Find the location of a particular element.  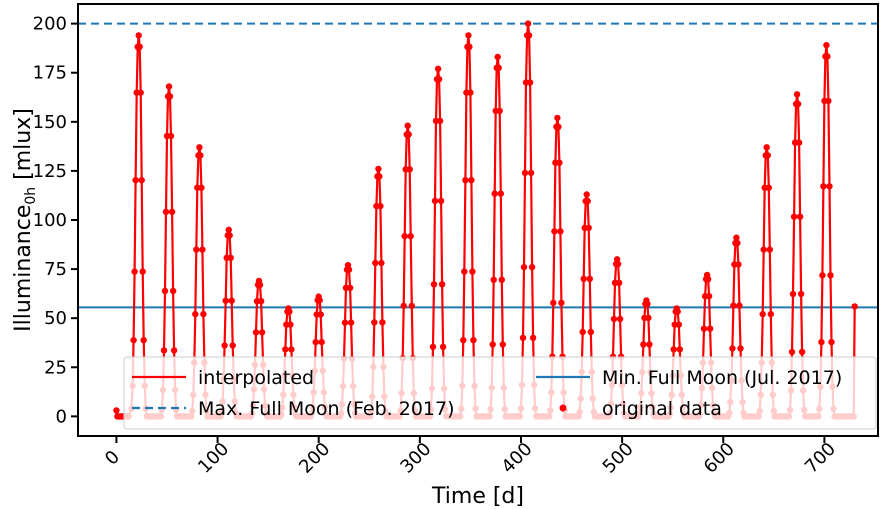

legend-item-3-marker is located at coordinates (563, 408).